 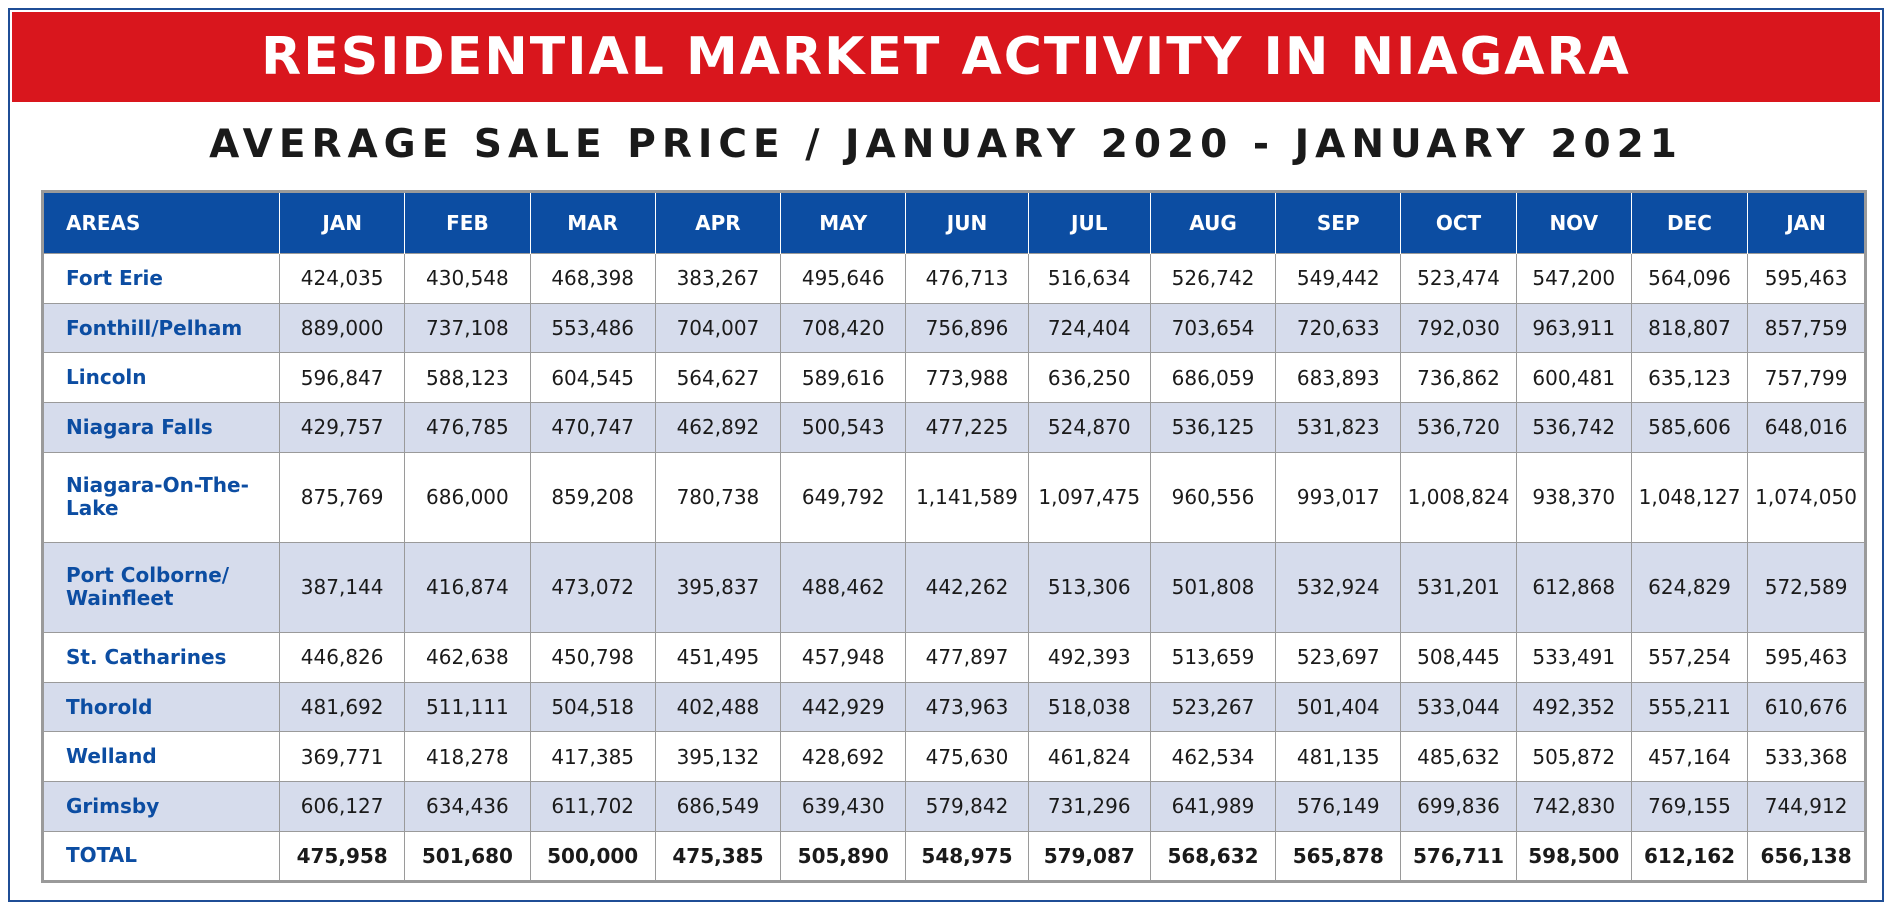 What do you see at coordinates (1458, 855) in the screenshot?
I see `price-cell: 576,711` at bounding box center [1458, 855].